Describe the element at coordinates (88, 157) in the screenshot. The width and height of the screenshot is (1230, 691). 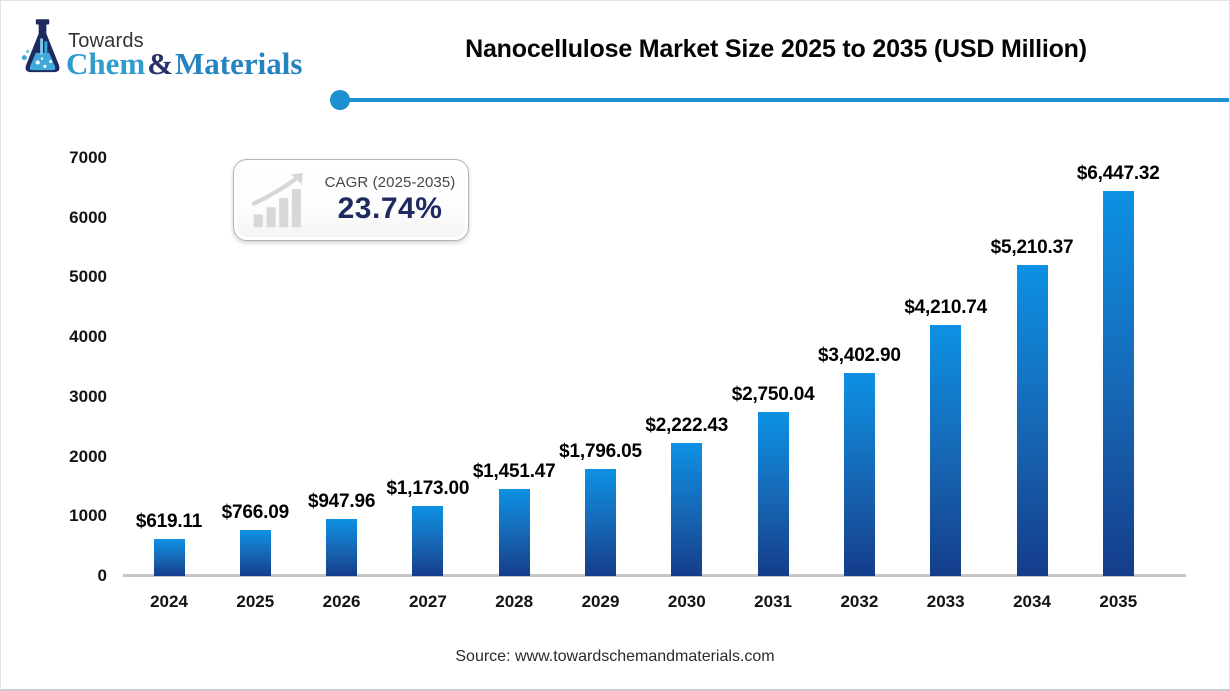
I see `y-axis-tick-label: 7000` at that location.